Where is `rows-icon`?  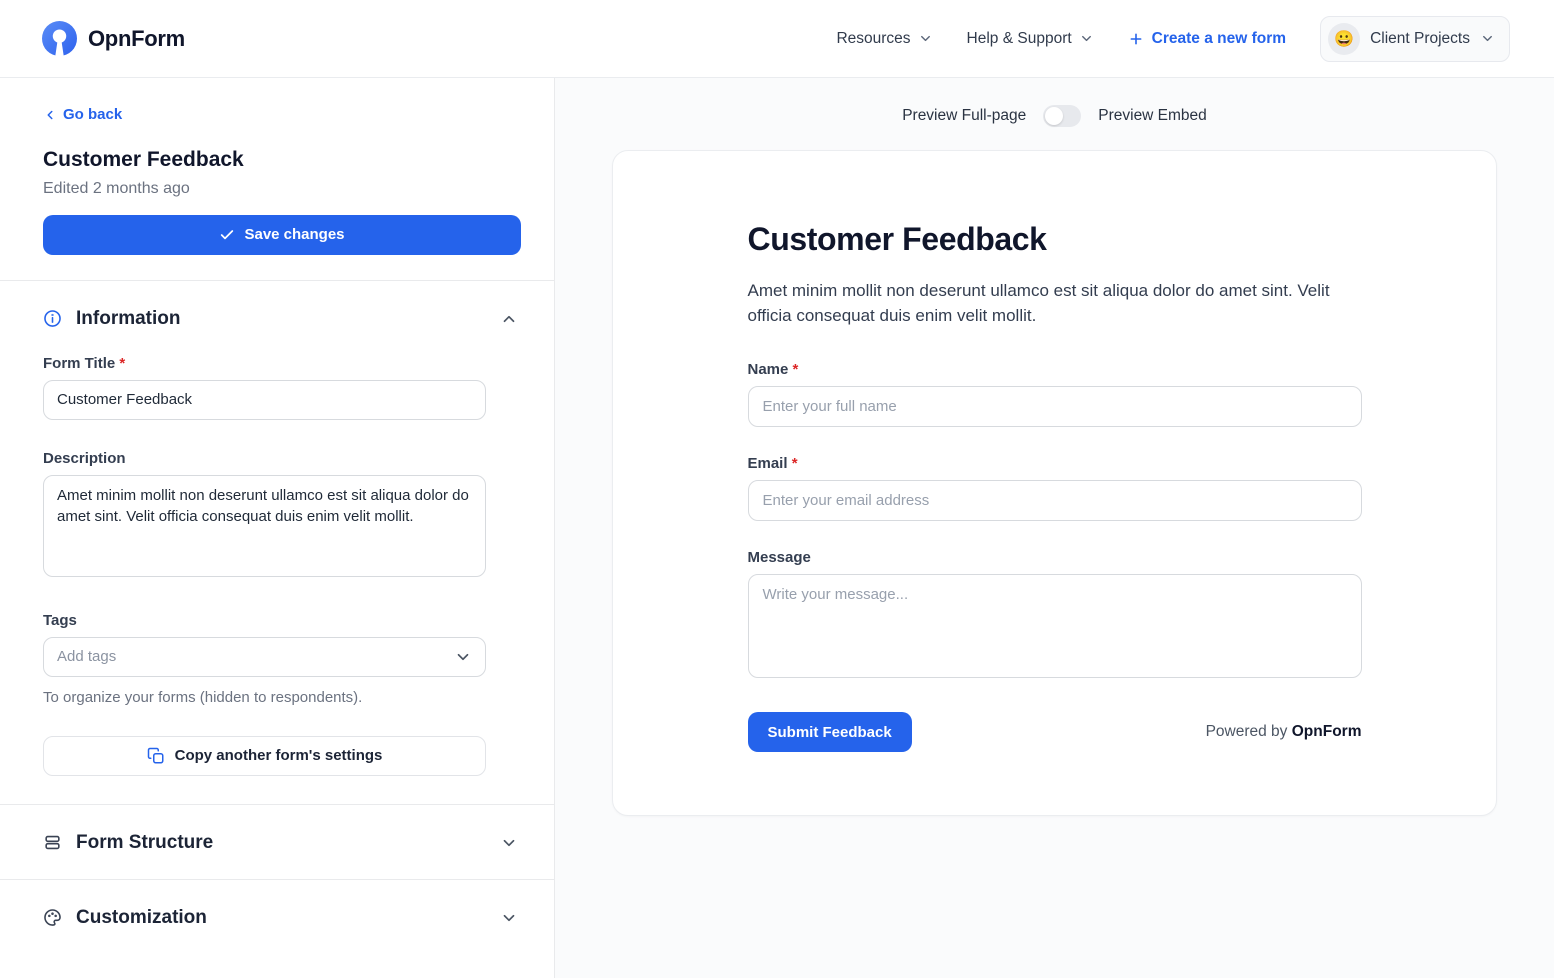
rows-icon is located at coordinates (52, 842).